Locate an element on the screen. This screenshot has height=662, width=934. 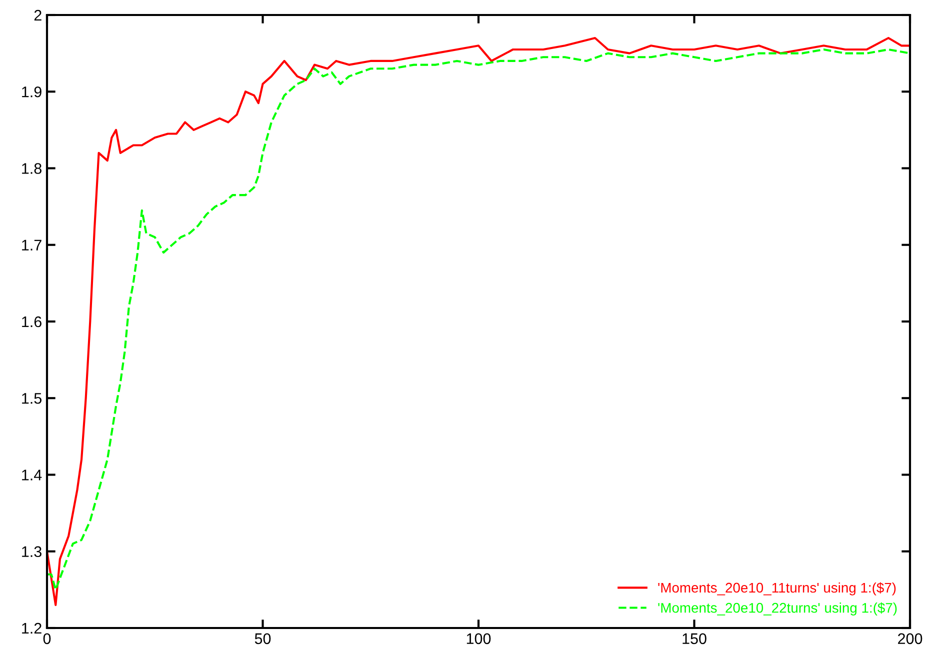
x-tick-label: 200 is located at coordinates (910, 638).